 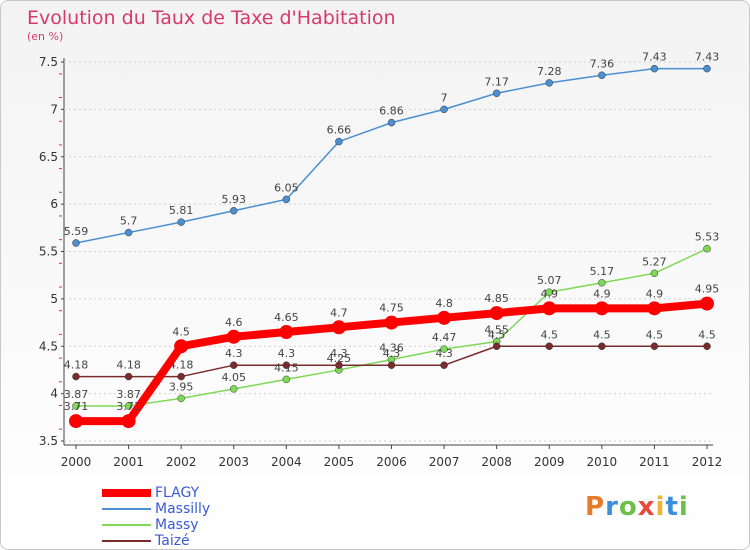 I want to click on y-tick-label: 5.5, so click(x=48, y=252).